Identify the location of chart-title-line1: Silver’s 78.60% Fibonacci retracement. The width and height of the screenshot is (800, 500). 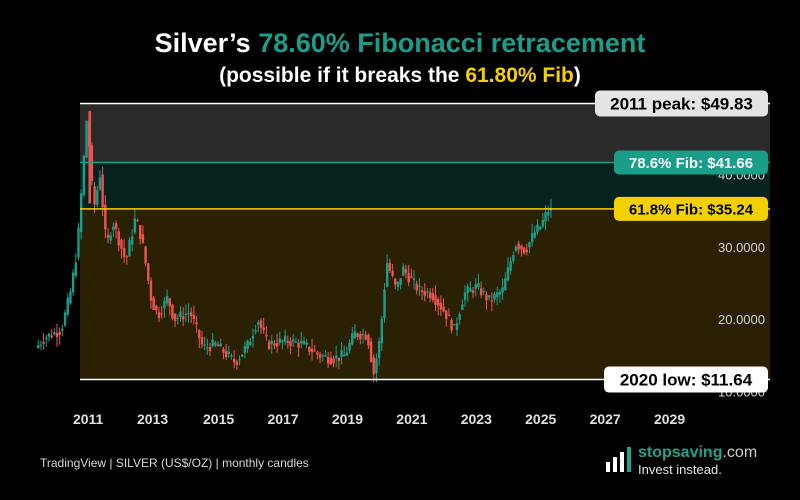
(400, 43).